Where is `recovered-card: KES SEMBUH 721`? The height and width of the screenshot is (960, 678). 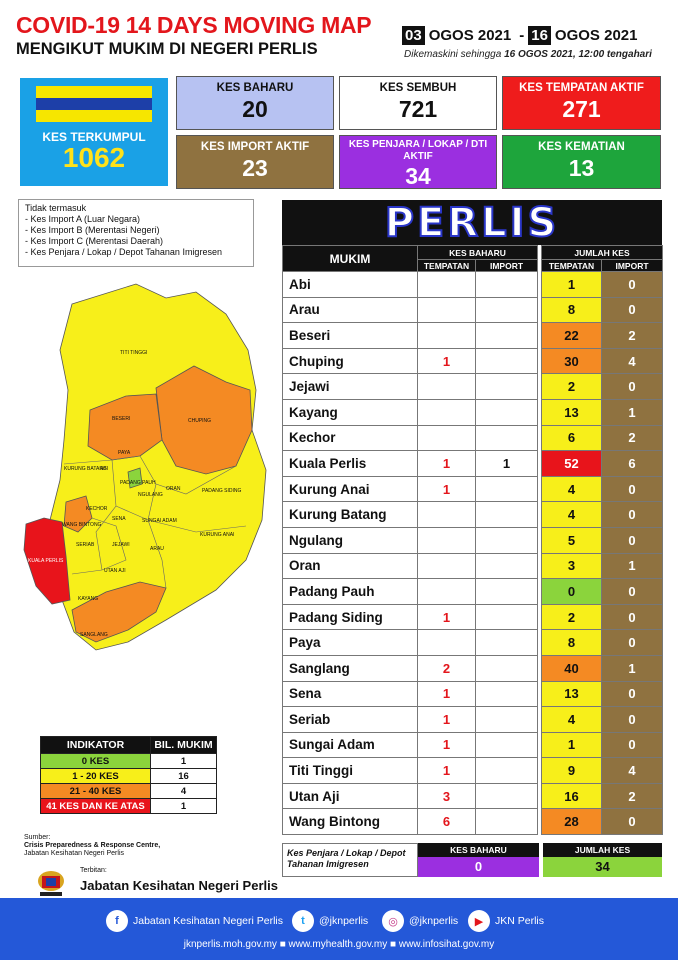 recovered-card: KES SEMBUH 721 is located at coordinates (418, 103).